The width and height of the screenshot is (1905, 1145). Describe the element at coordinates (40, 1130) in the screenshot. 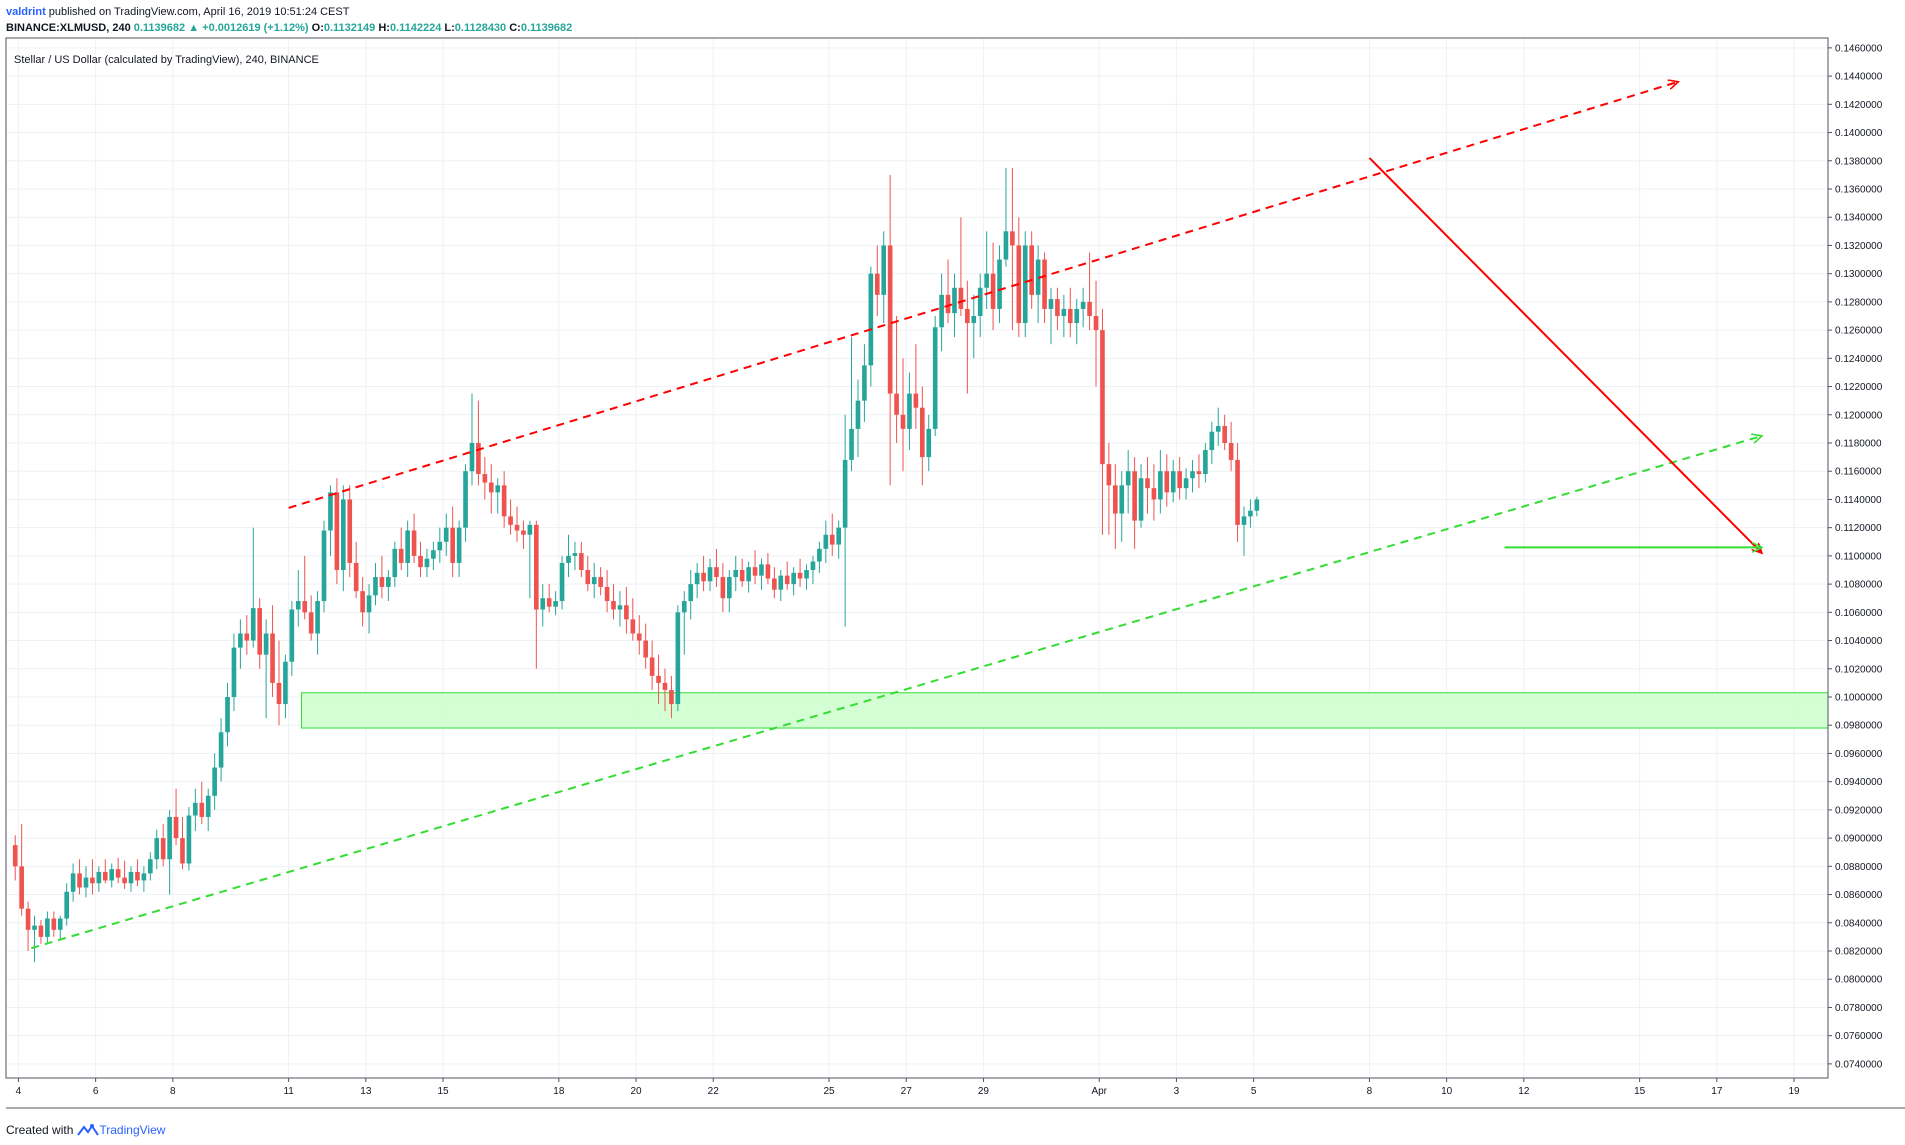

I see `created-with-text: Created with` at that location.